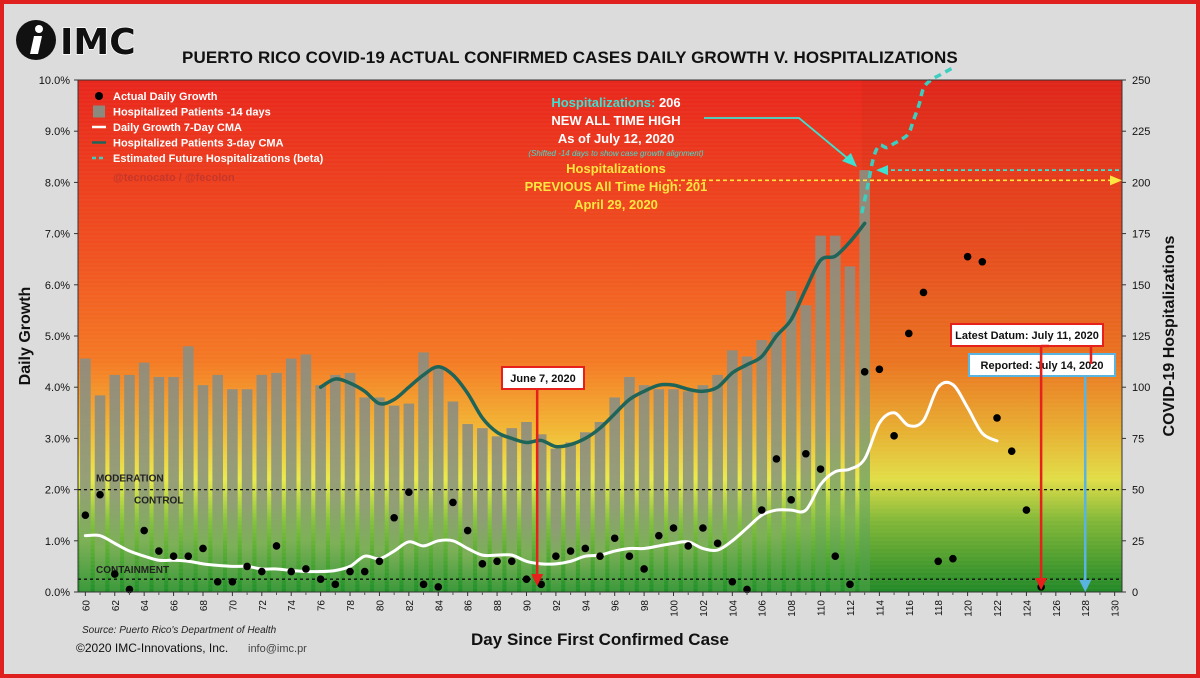 The width and height of the screenshot is (1200, 678). Describe the element at coordinates (1141, 388) in the screenshot. I see `y2-tick-label: 100` at that location.